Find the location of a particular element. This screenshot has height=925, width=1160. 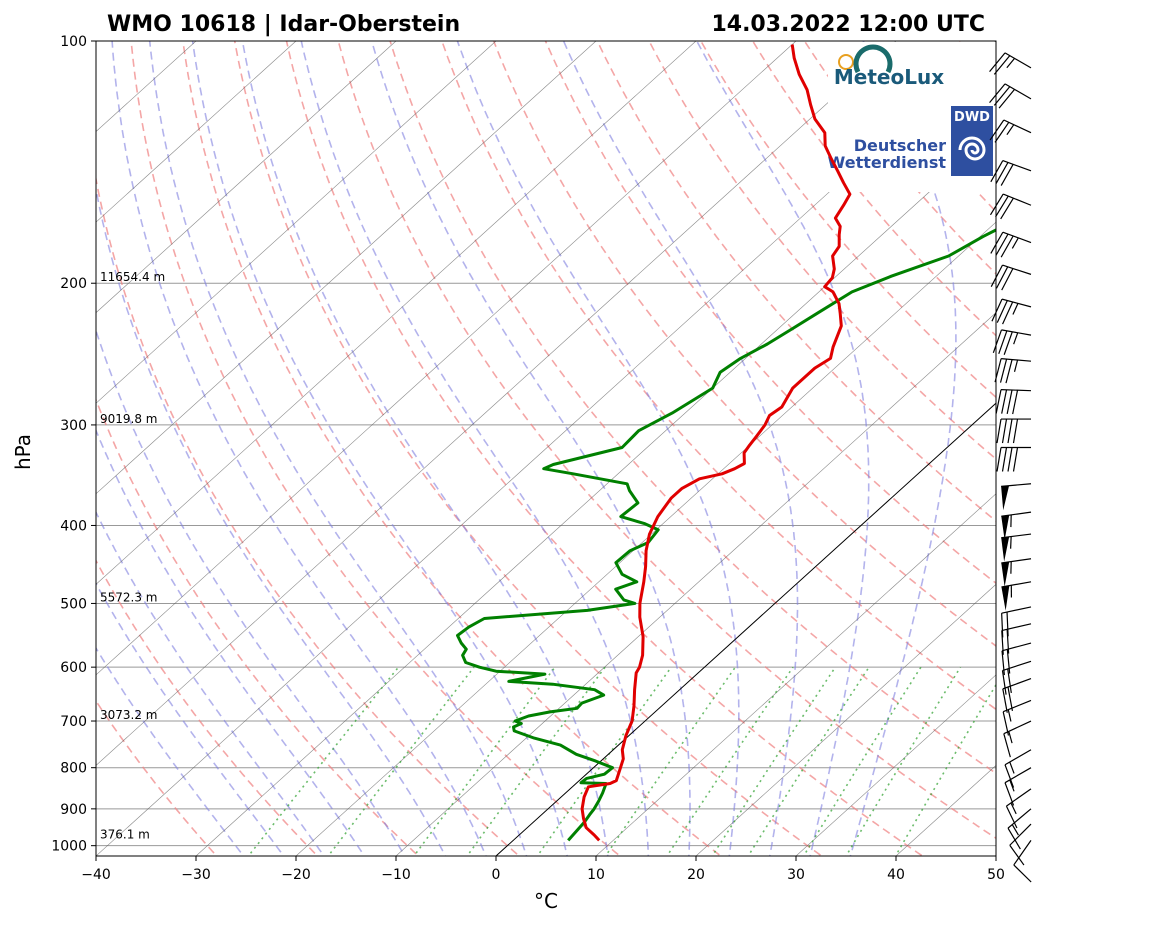

y-tick-label: 700 is located at coordinates (73, 722).